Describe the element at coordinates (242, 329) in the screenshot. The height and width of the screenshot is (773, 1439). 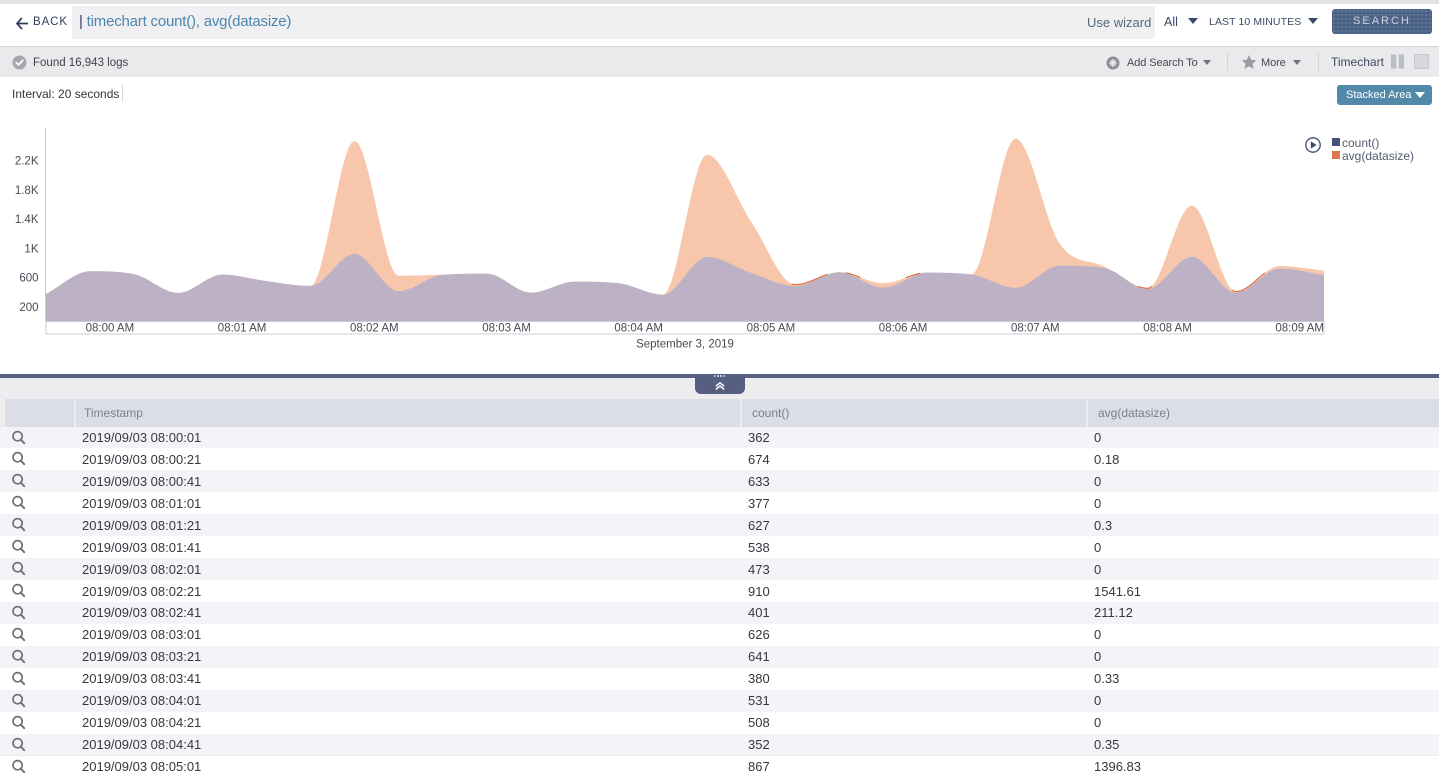
I see `svg-text: 08:01 AM` at that location.